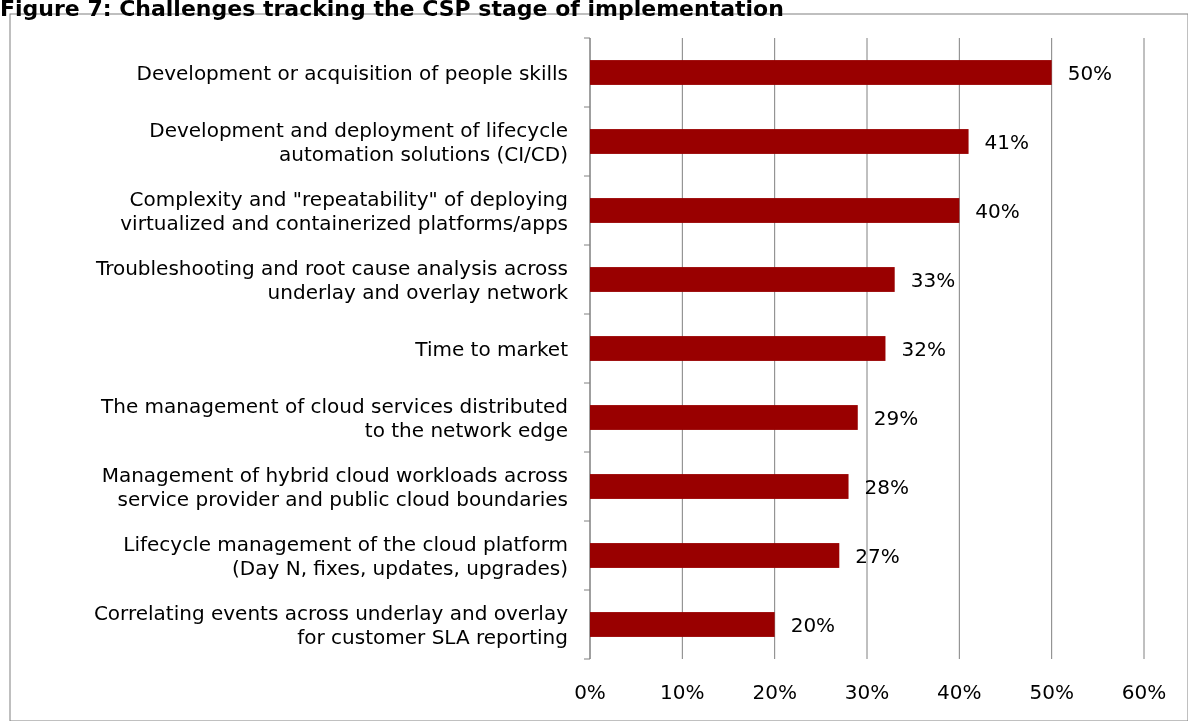 The width and height of the screenshot is (1188, 721). What do you see at coordinates (997, 210) in the screenshot?
I see `data-label: 40%` at bounding box center [997, 210].